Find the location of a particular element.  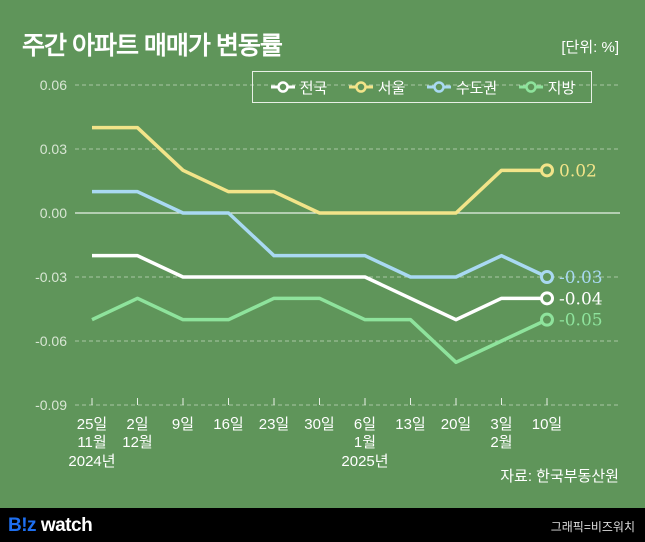

x-month-label: 12월 is located at coordinates (137, 442).